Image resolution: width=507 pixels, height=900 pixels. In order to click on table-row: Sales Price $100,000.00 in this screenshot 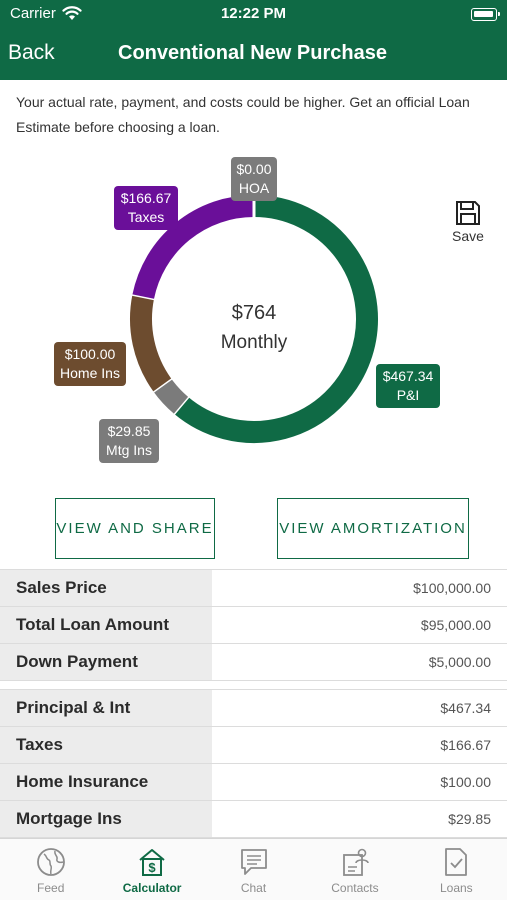, I will do `click(253, 588)`.